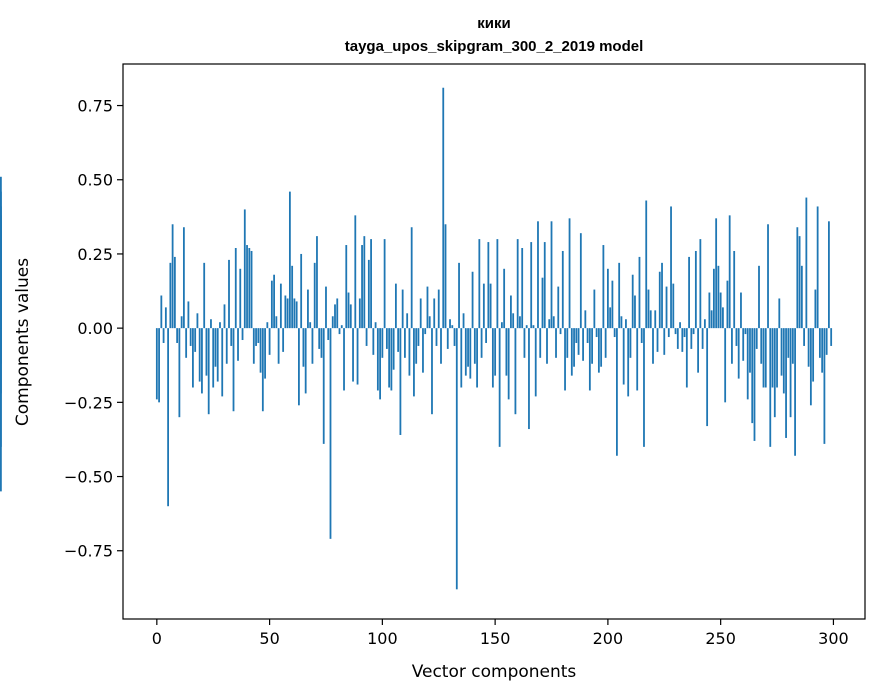 The image size is (880, 696). Describe the element at coordinates (720, 638) in the screenshot. I see `x-tick-label: 250` at that location.